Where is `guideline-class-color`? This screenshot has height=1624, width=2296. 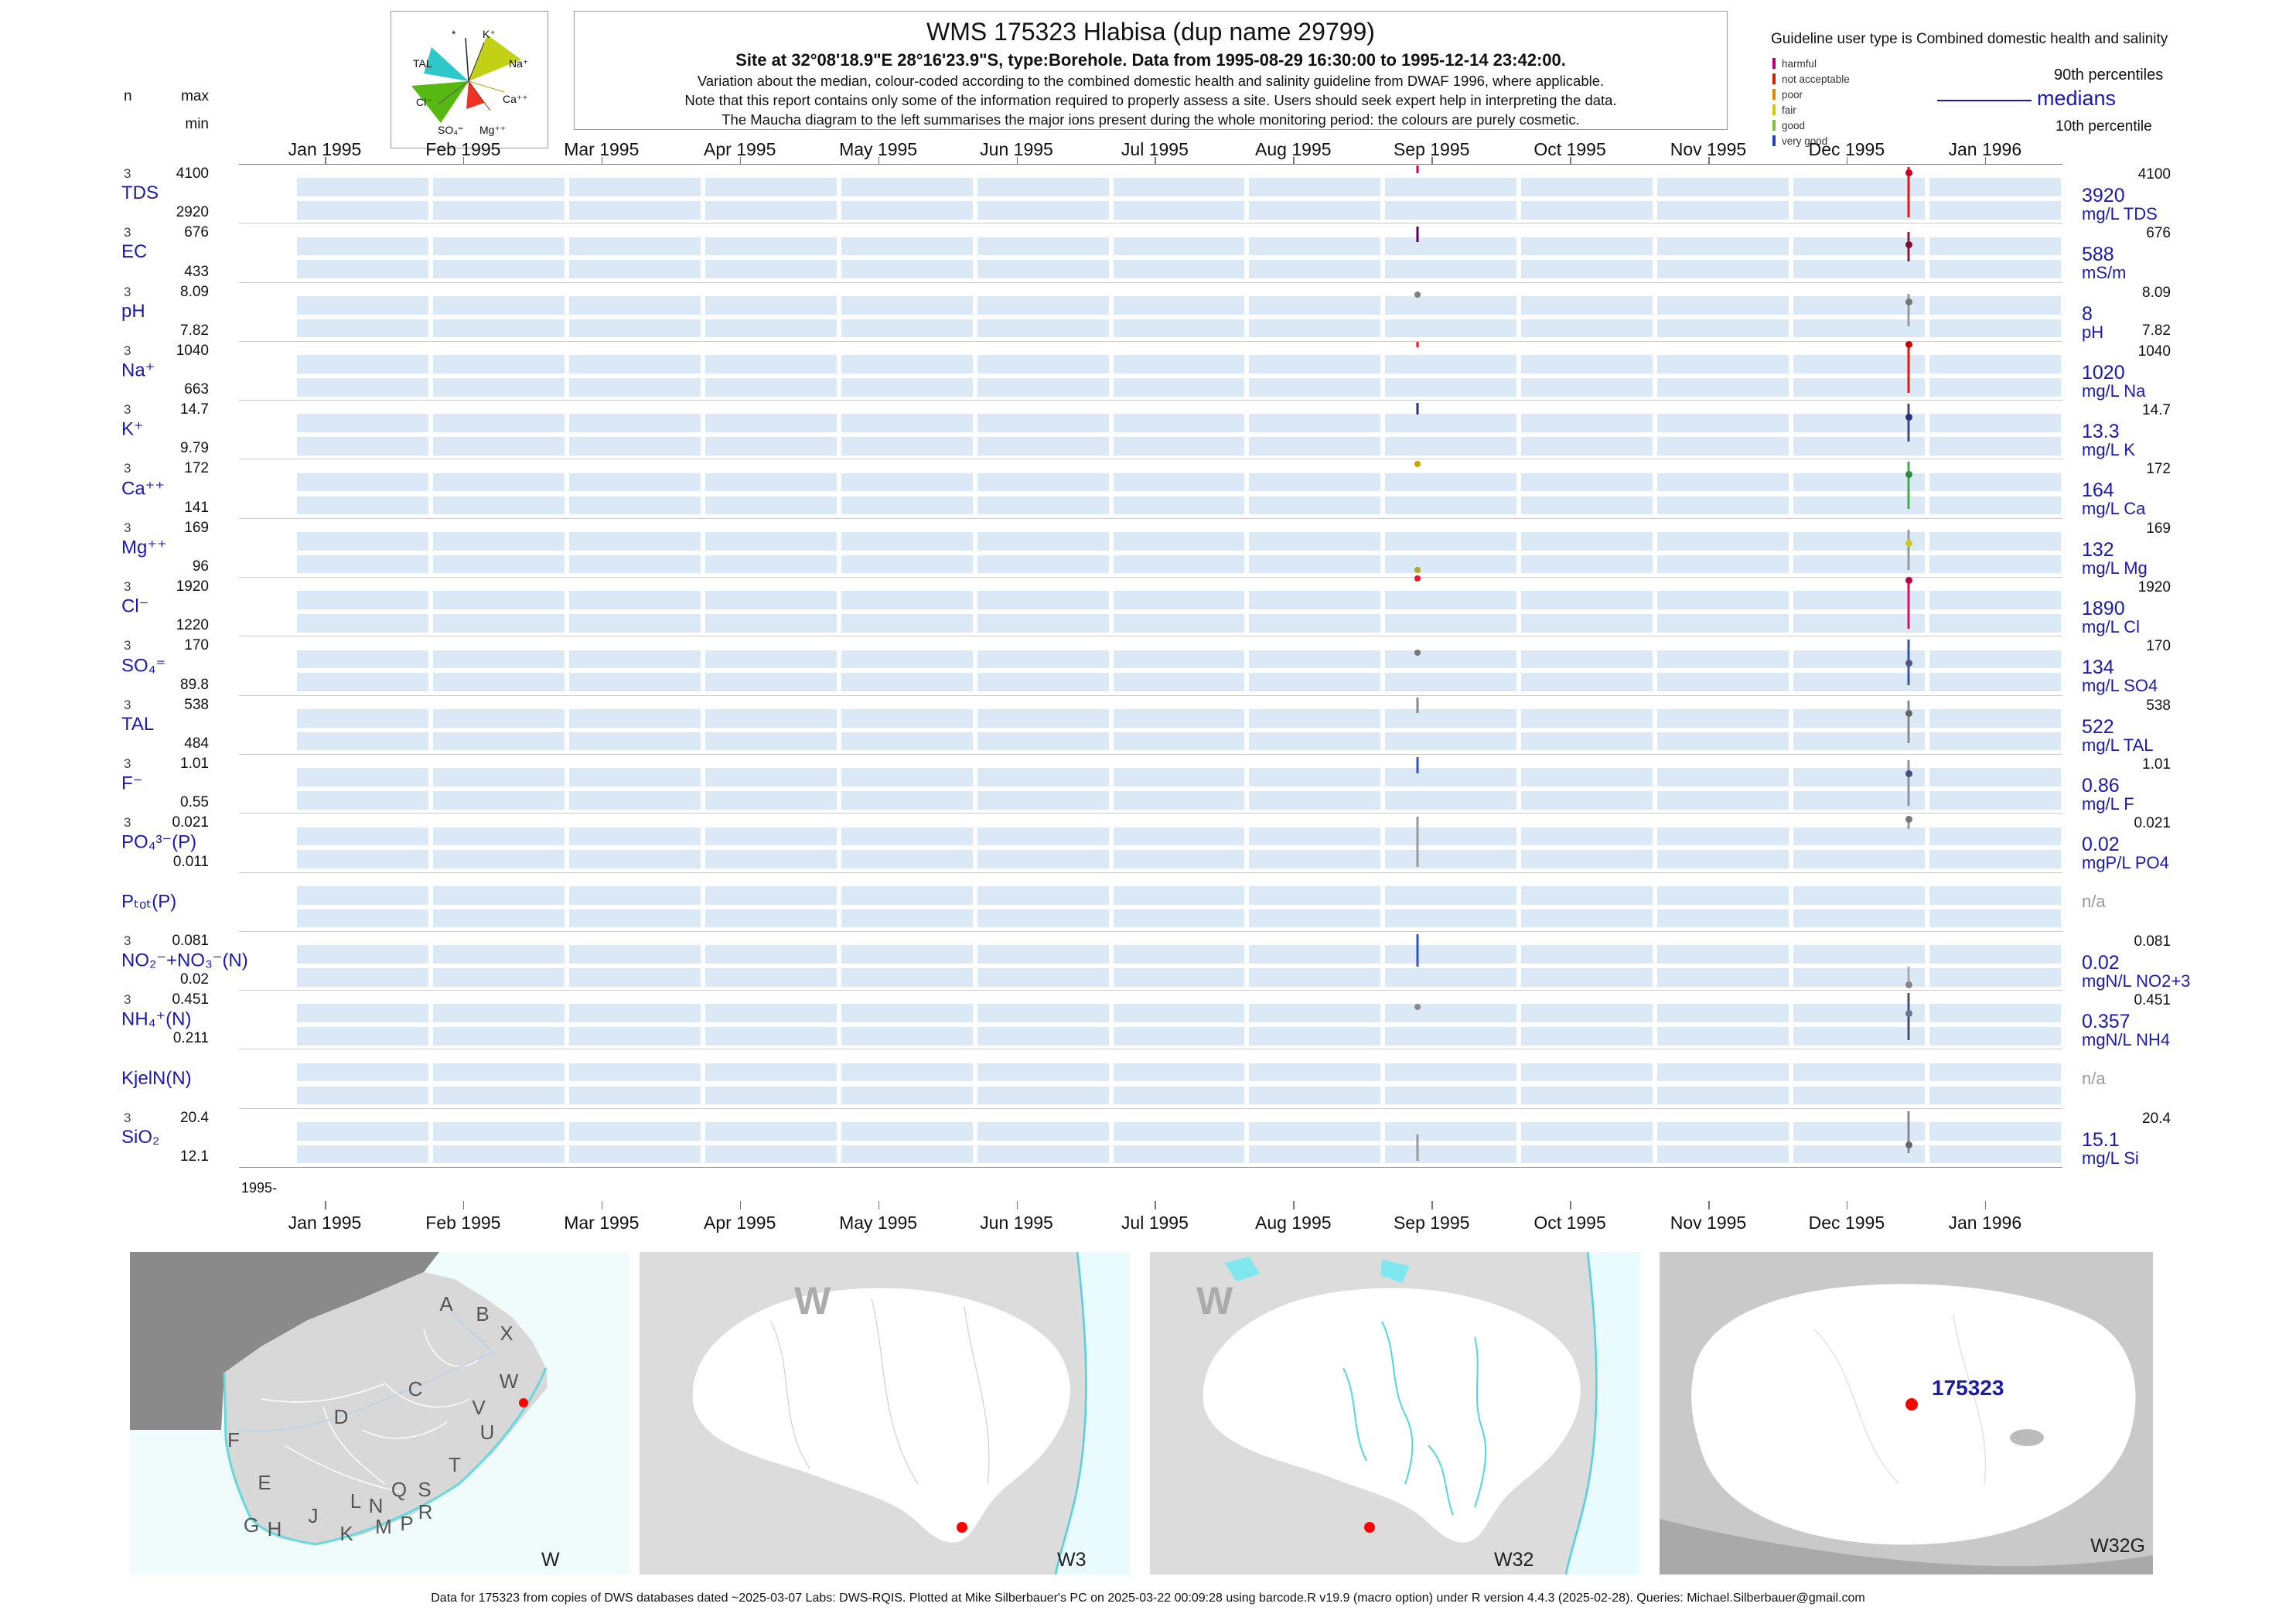 guideline-class-color is located at coordinates (1774, 94).